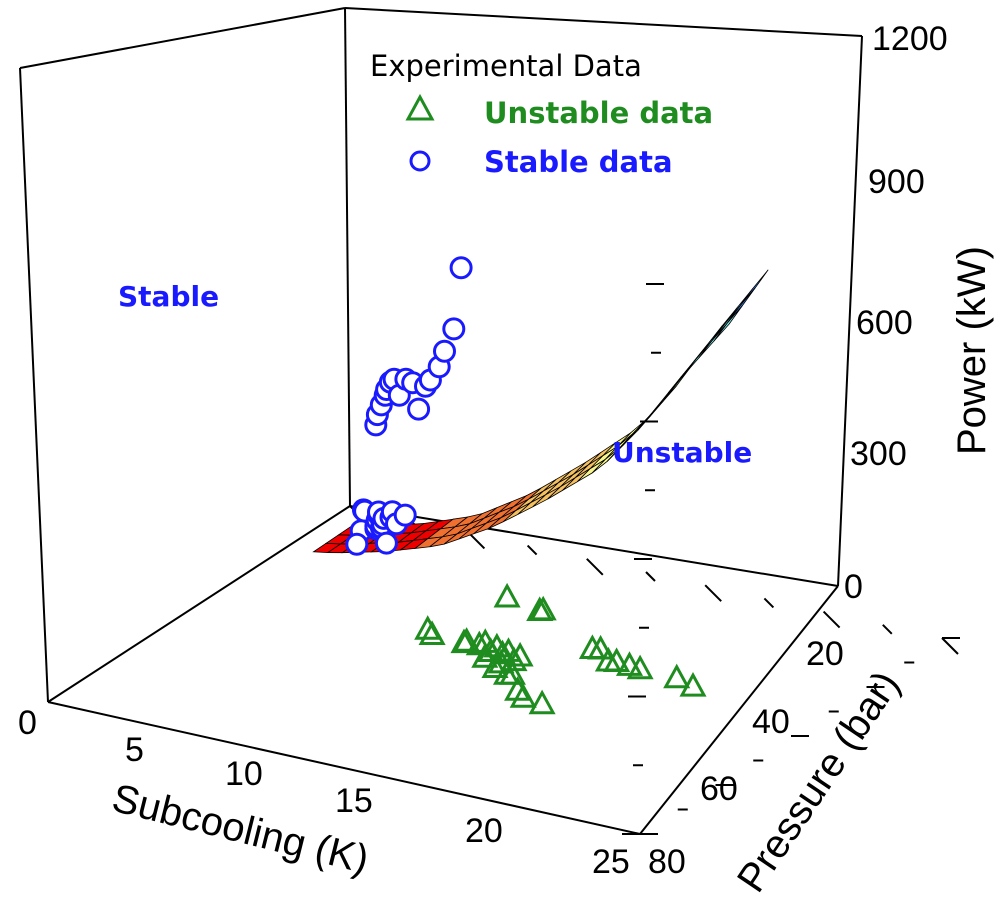 Image resolution: width=1001 pixels, height=906 pixels. What do you see at coordinates (878, 454) in the screenshot?
I see `z-tick-label-300: 300` at bounding box center [878, 454].